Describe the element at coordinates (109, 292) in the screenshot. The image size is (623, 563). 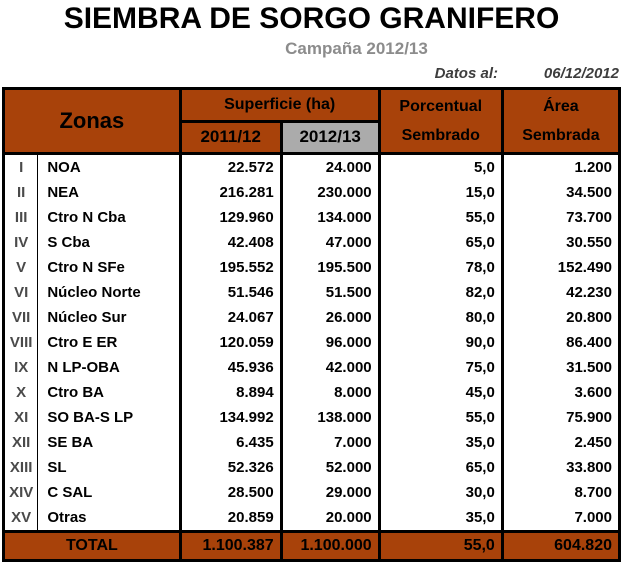
I see `zone-name-cell: Núcleo Norte` at that location.